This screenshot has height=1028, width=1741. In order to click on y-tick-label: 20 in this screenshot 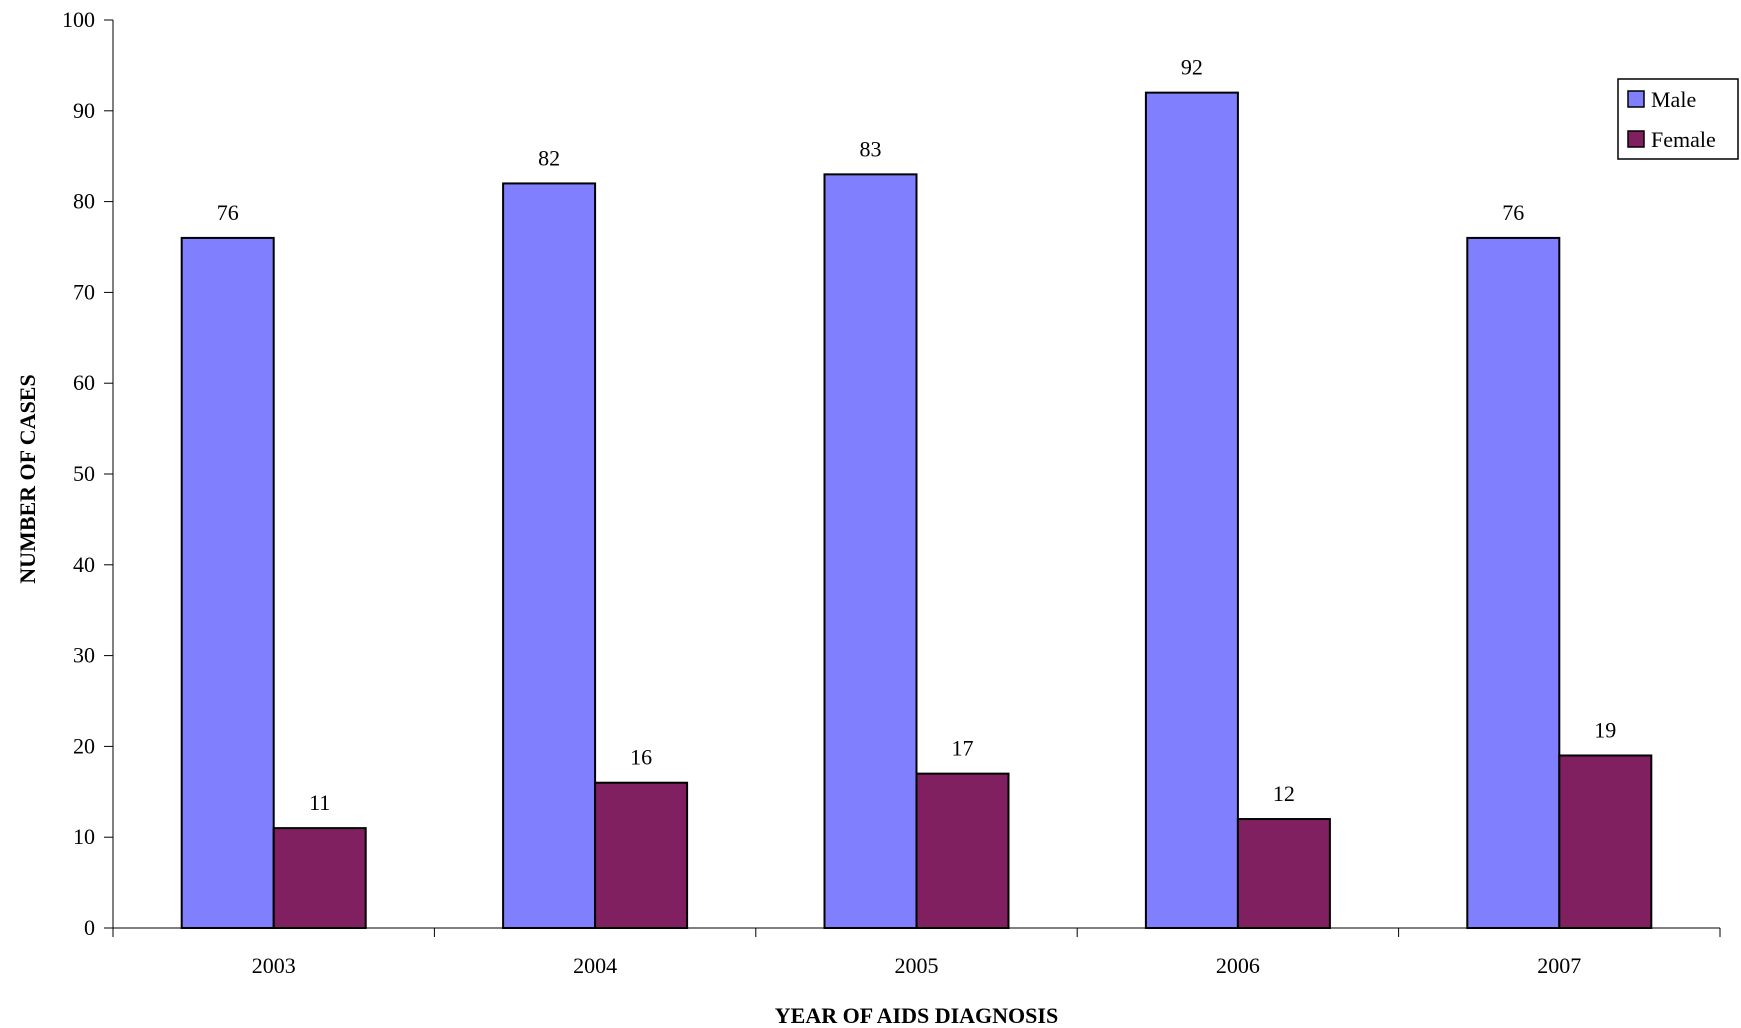, I will do `click(84, 745)`.